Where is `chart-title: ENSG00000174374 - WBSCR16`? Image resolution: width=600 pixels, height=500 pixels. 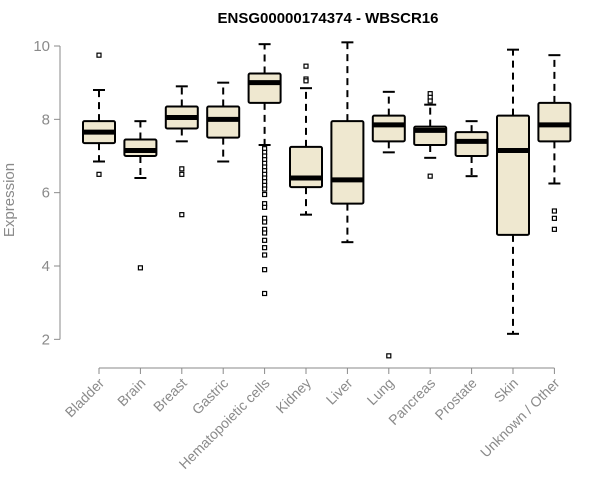
chart-title: ENSG00000174374 - WBSCR16 is located at coordinates (328, 18).